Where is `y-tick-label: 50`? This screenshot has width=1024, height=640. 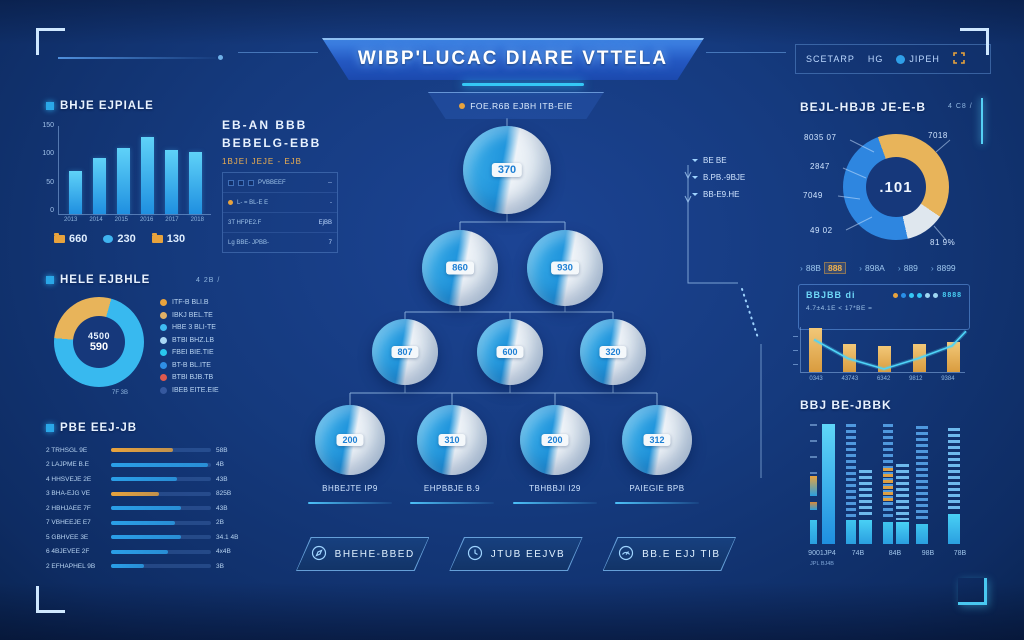 y-tick-label: 50 is located at coordinates (50, 182).